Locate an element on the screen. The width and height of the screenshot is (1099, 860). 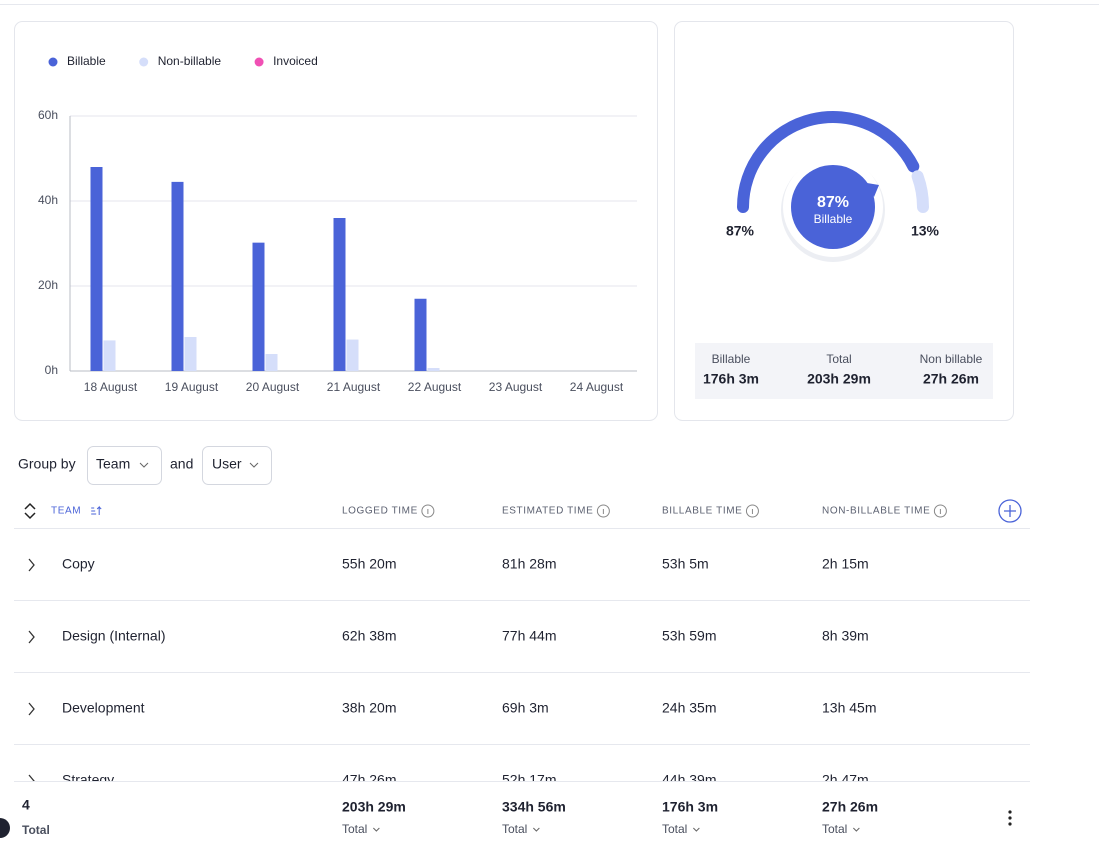
time-cell: 62h 38m is located at coordinates (369, 636).